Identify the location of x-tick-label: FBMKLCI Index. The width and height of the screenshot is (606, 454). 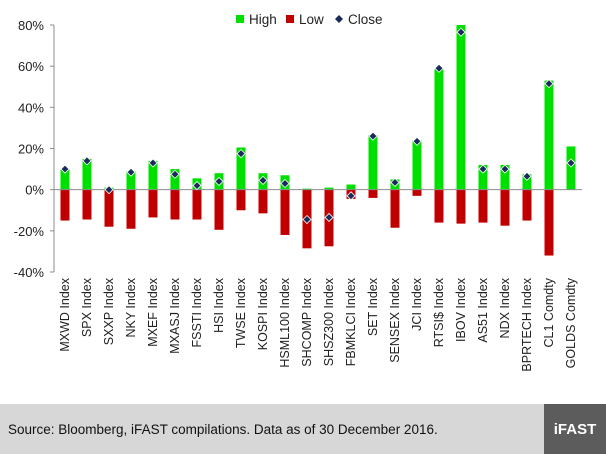
(351, 321).